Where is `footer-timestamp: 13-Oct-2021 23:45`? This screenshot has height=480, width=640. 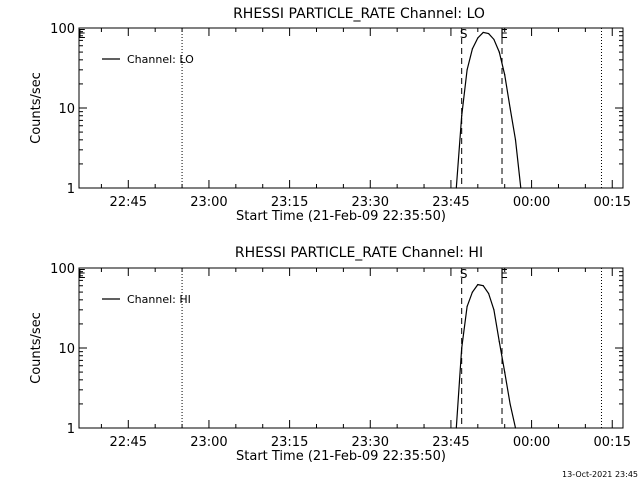 footer-timestamp: 13-Oct-2021 23:45 is located at coordinates (600, 474).